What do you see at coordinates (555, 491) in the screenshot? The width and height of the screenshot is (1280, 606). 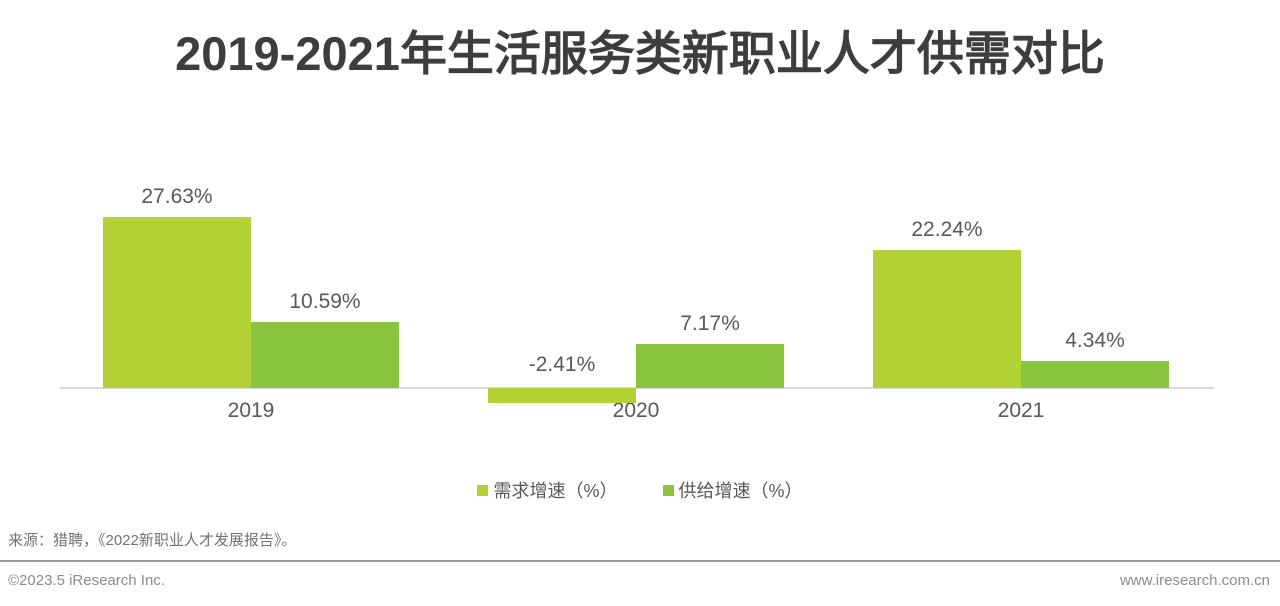 I see `legend-label-demand: 需求增速（%）` at bounding box center [555, 491].